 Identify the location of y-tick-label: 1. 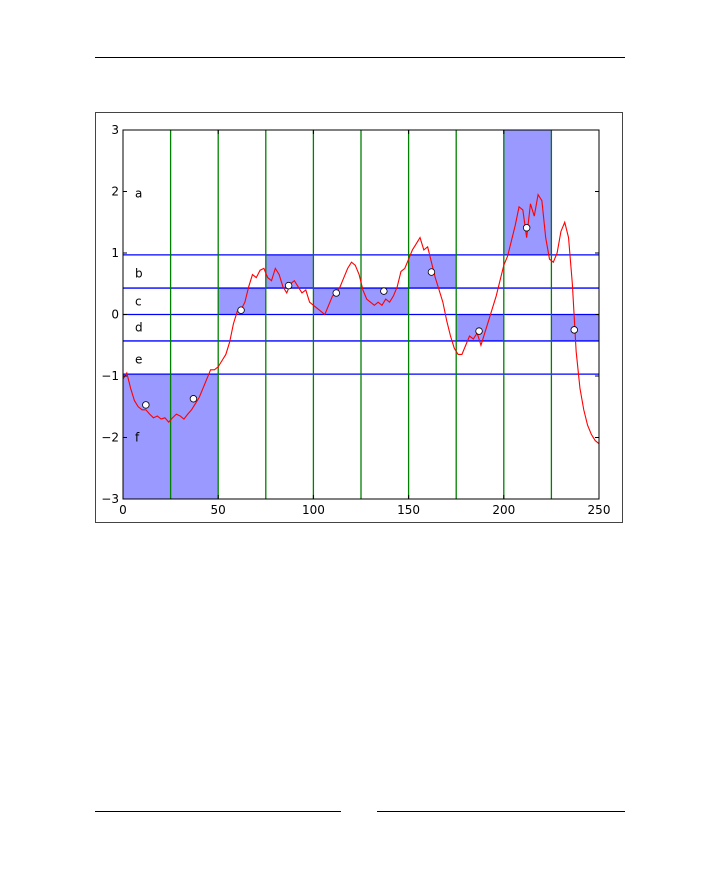
(115, 253).